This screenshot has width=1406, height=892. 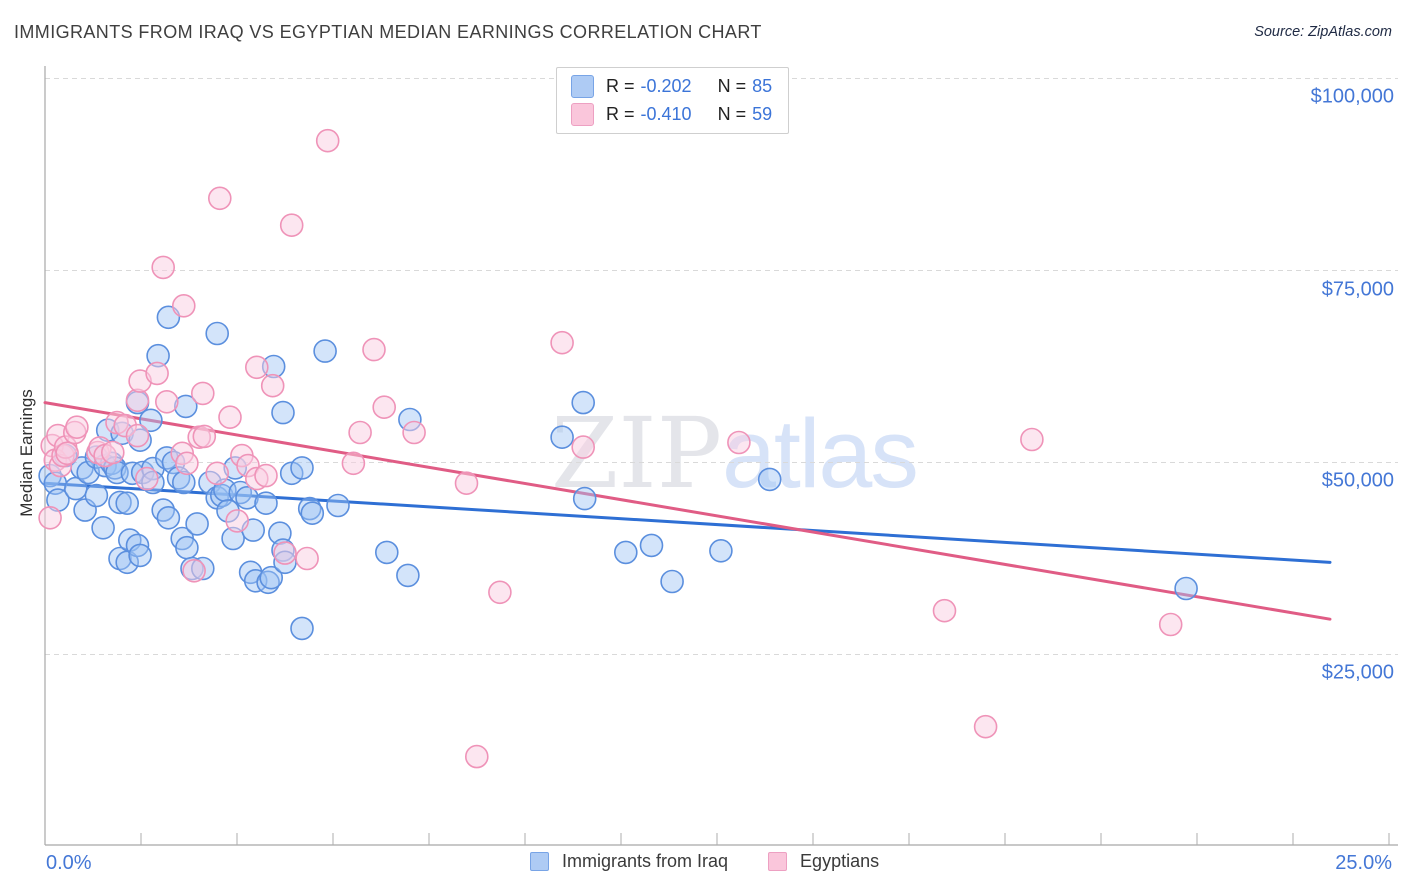 What do you see at coordinates (645, 861) in the screenshot?
I see `legend-label-iraq: Immigrants from Iraq` at bounding box center [645, 861].